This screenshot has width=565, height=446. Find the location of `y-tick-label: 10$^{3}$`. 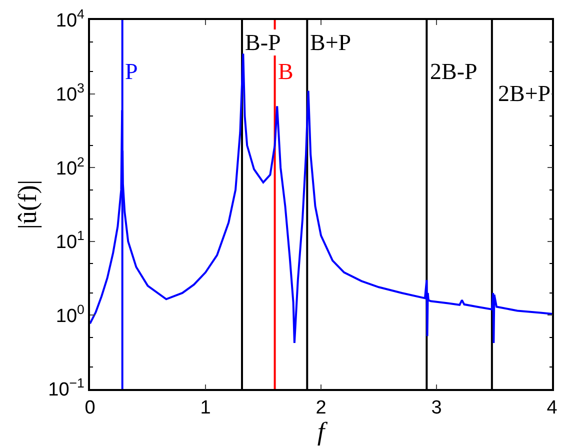

y-tick-label: 10$^{3}$ is located at coordinates (70, 93).